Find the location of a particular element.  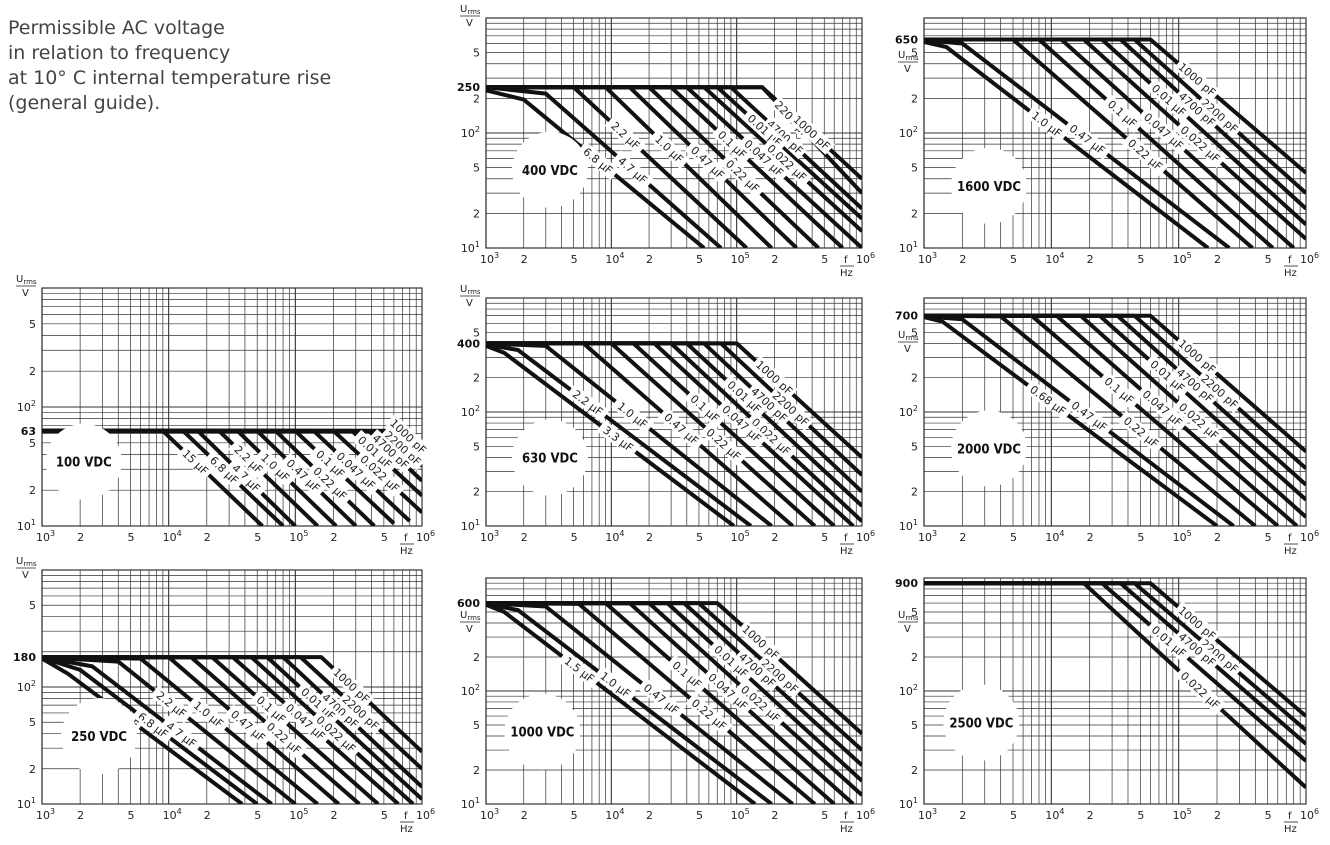

y-unit-denominator: V is located at coordinates (469, 629).